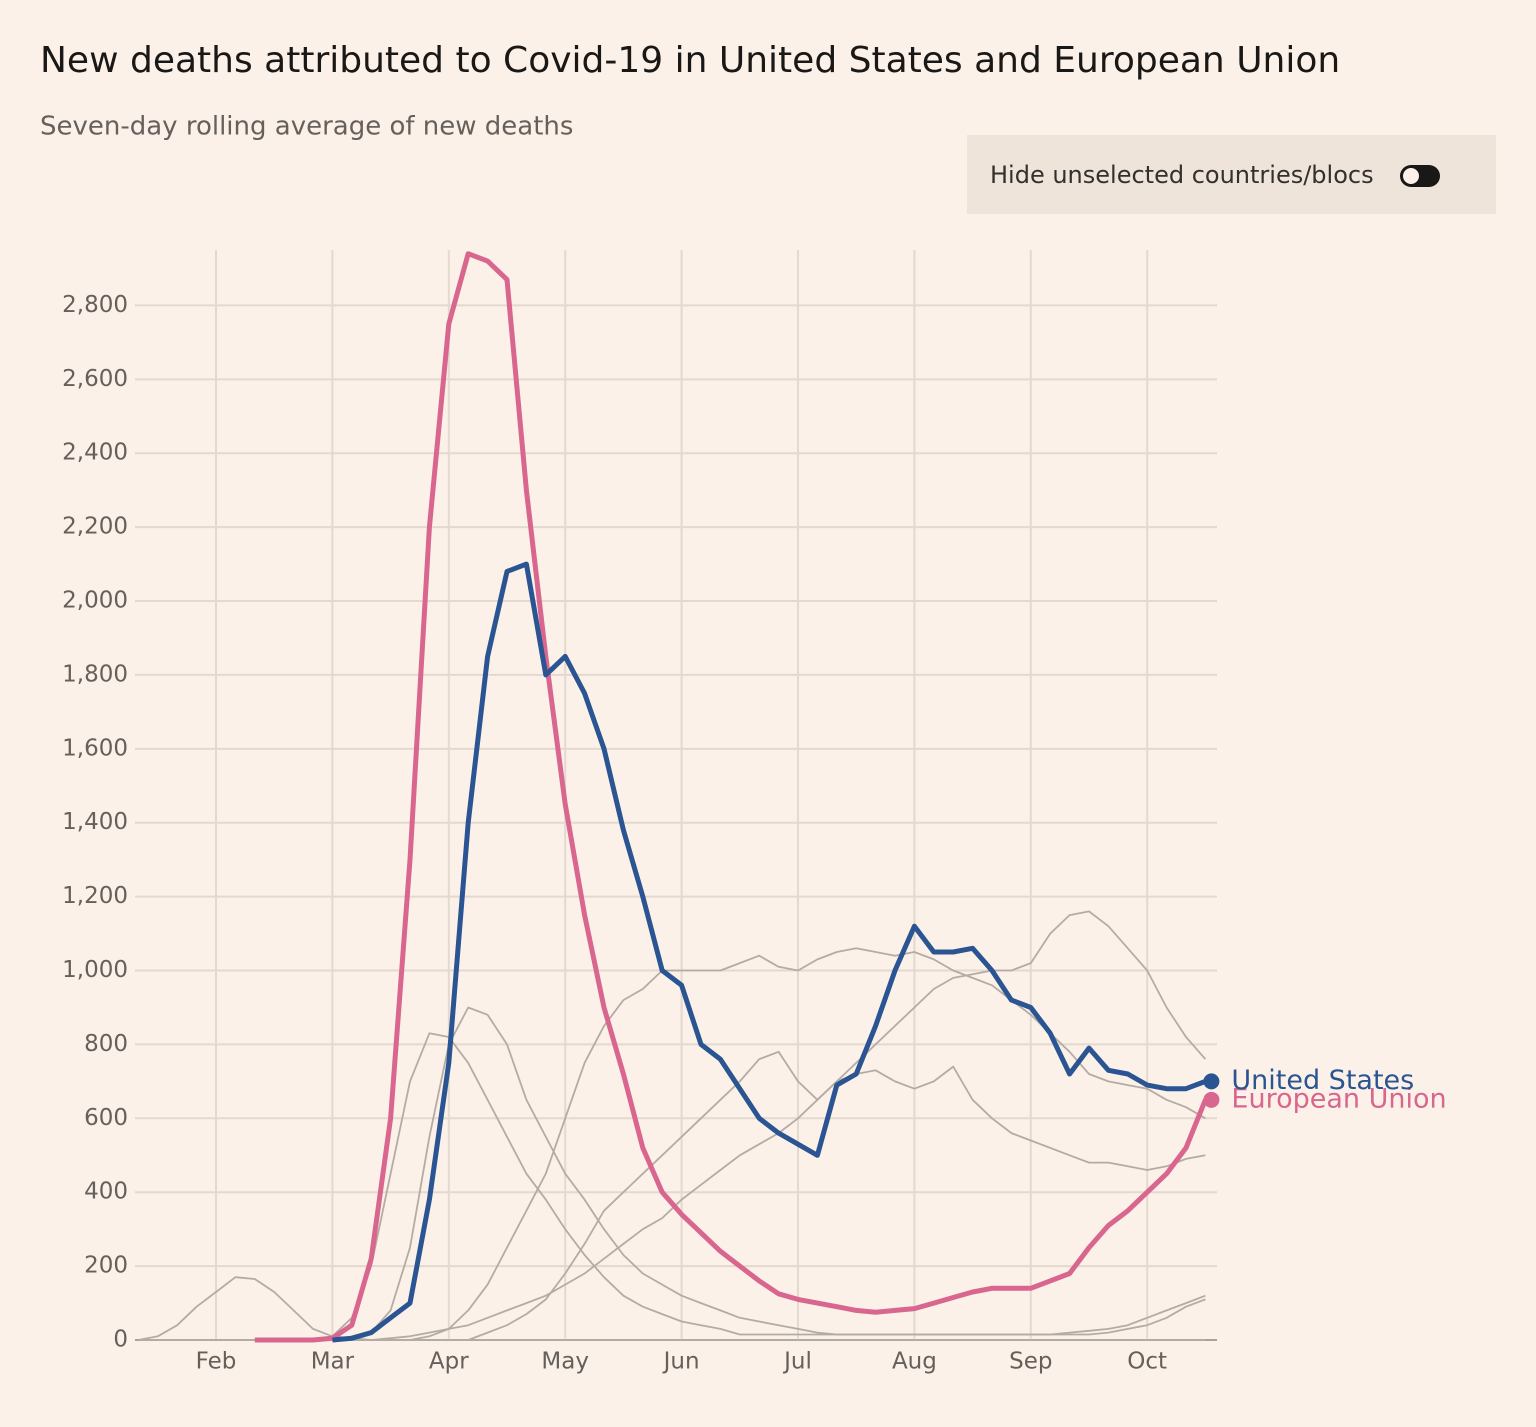 Image resolution: width=1536 pixels, height=1427 pixels. I want to click on series-label: United States, so click(1322, 1080).